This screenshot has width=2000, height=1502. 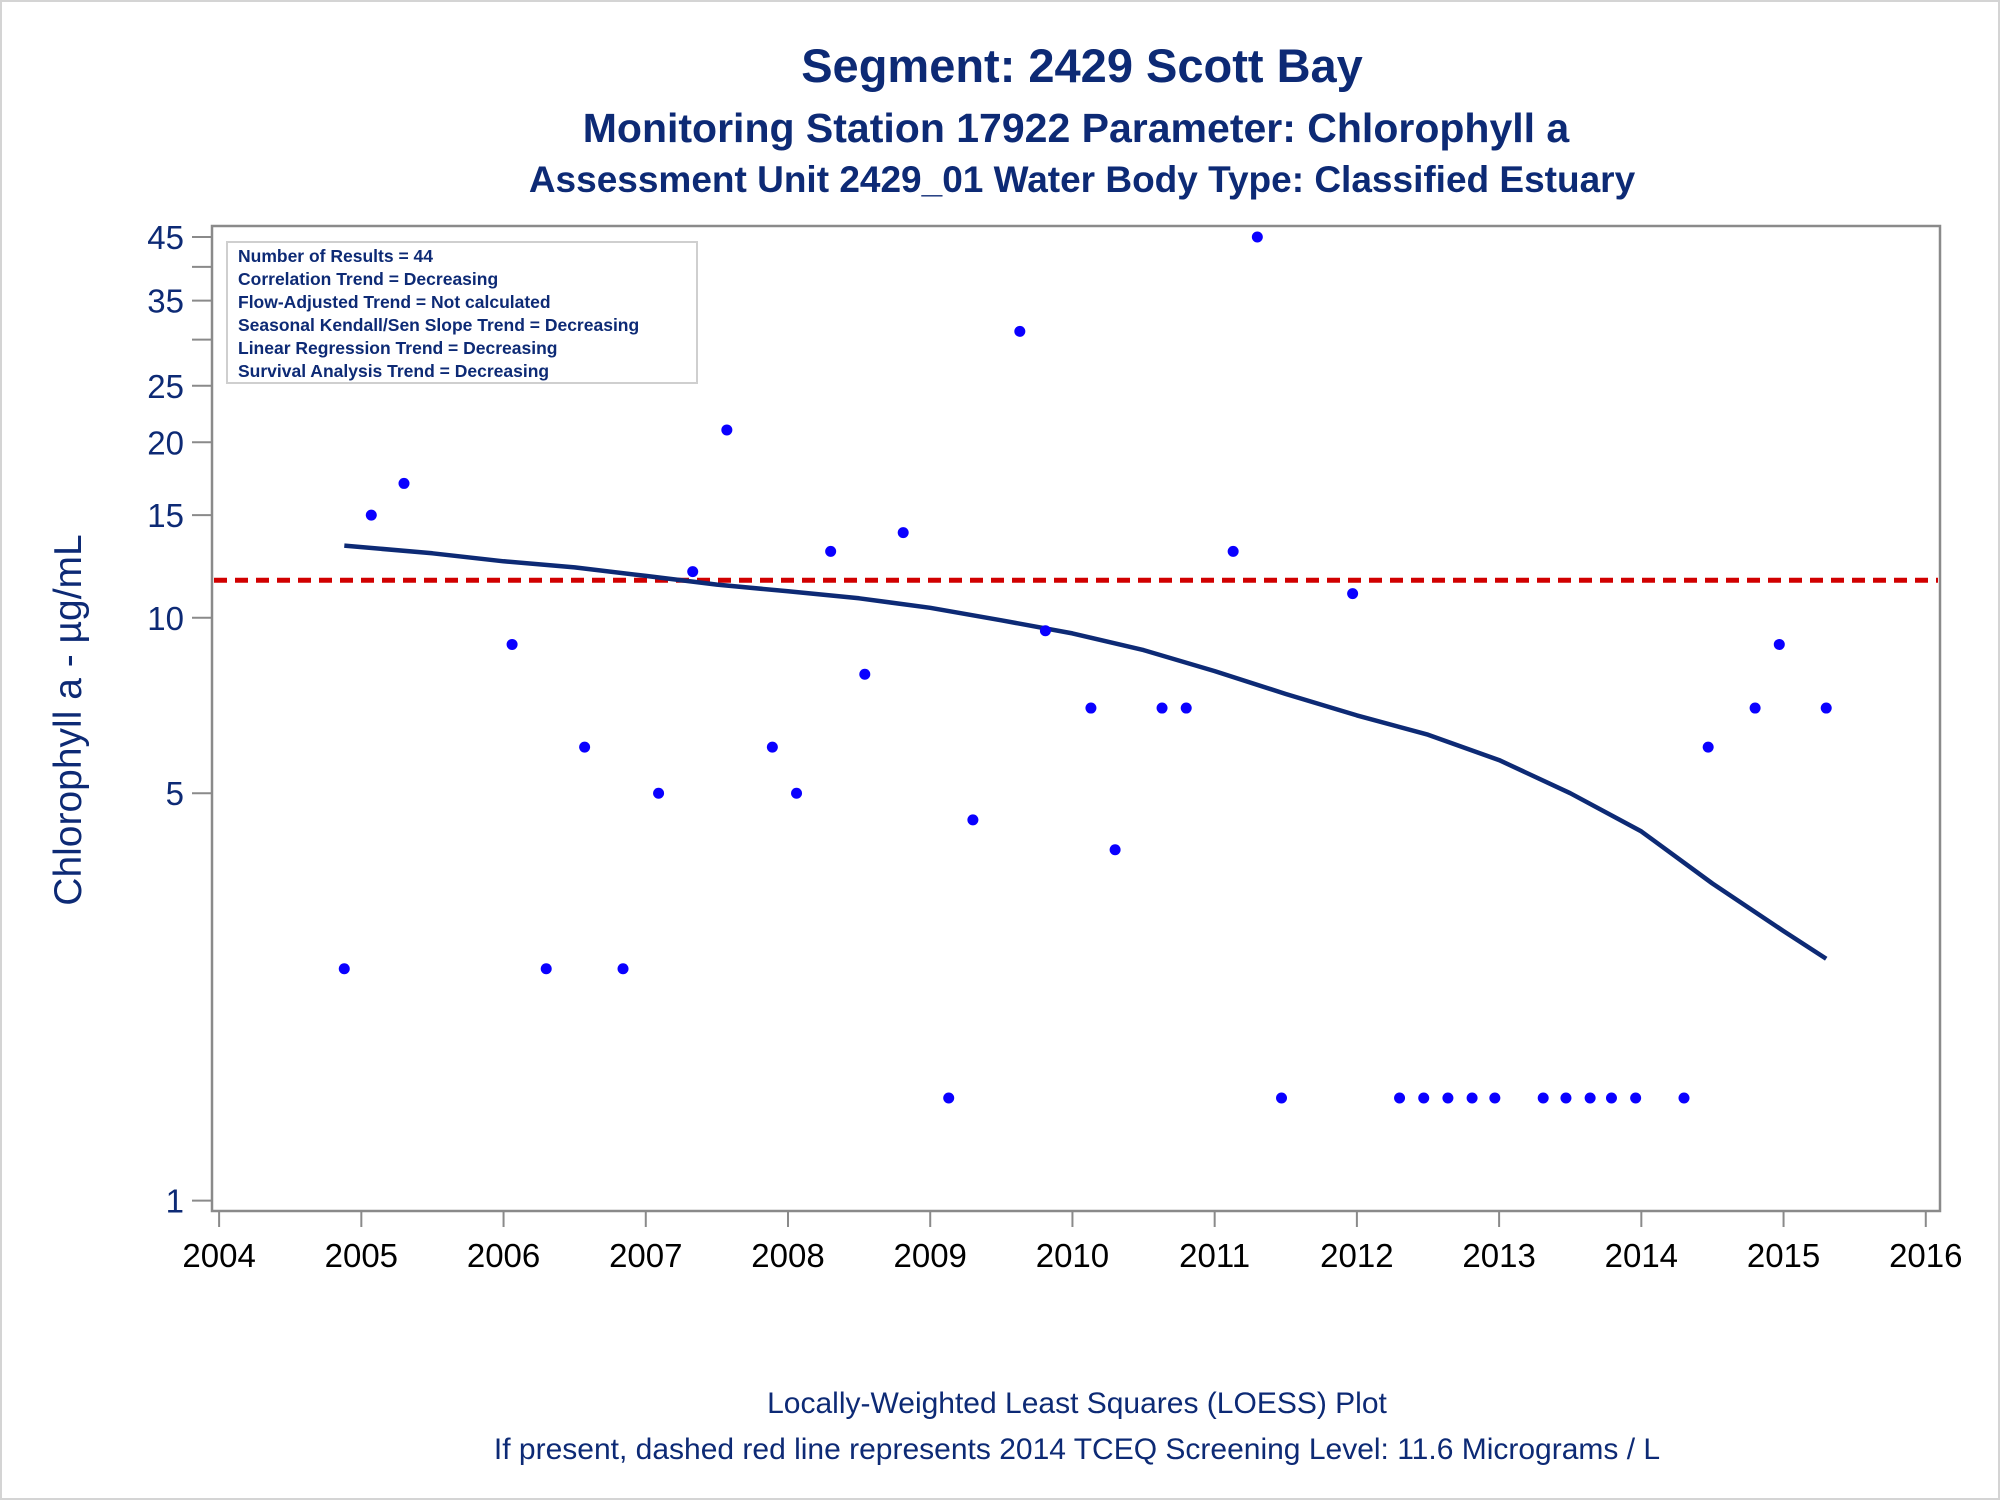 I want to click on x-tick-label: 2016, so click(x=1925, y=1255).